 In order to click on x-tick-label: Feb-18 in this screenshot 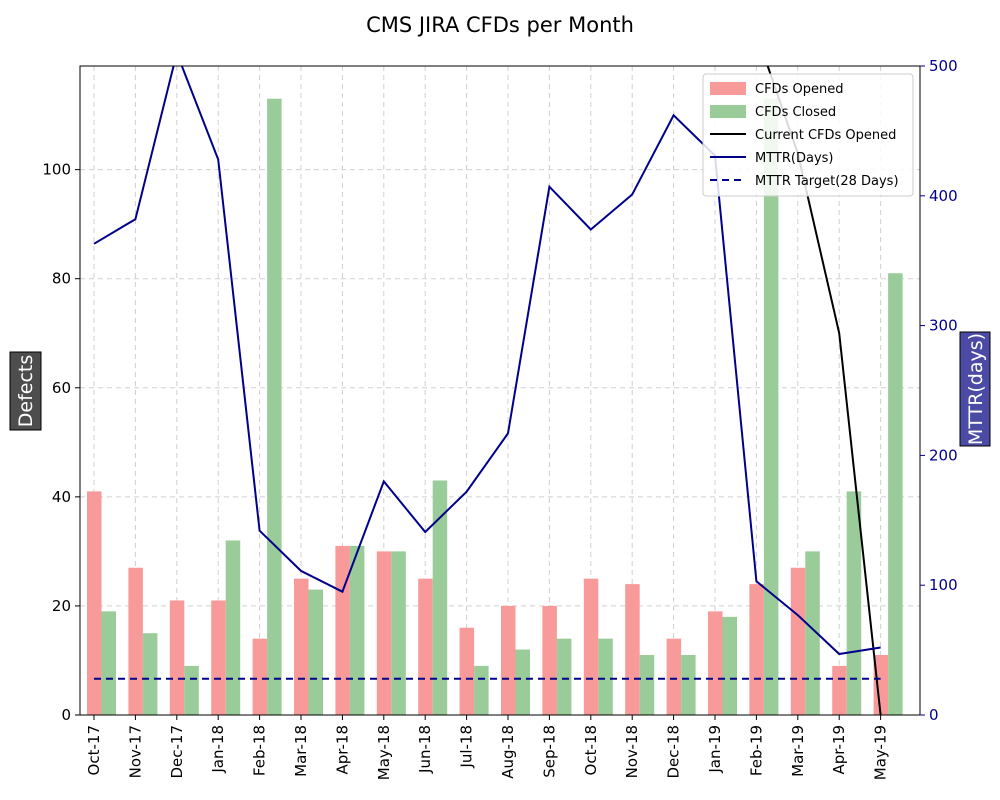, I will do `click(260, 750)`.